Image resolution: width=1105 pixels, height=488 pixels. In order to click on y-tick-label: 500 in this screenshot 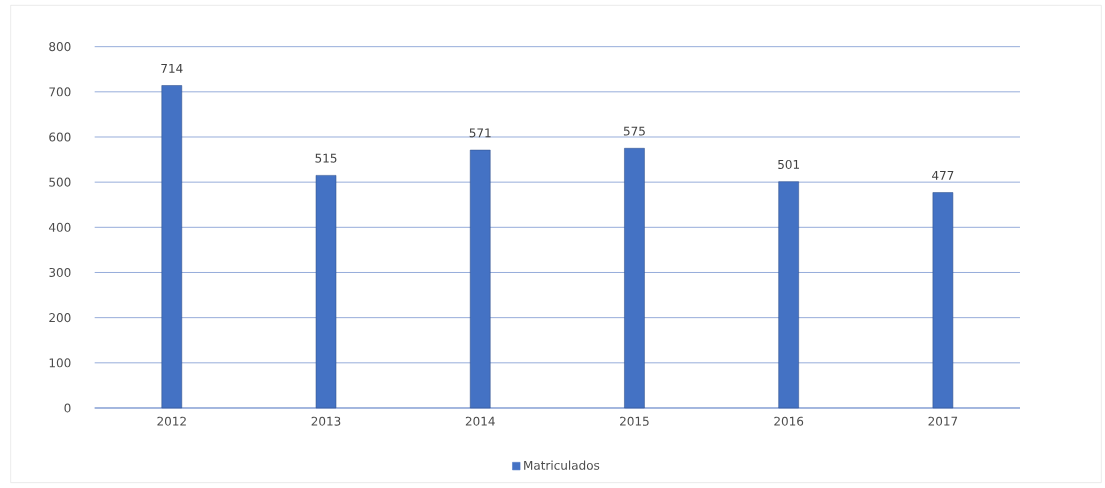, I will do `click(60, 182)`.